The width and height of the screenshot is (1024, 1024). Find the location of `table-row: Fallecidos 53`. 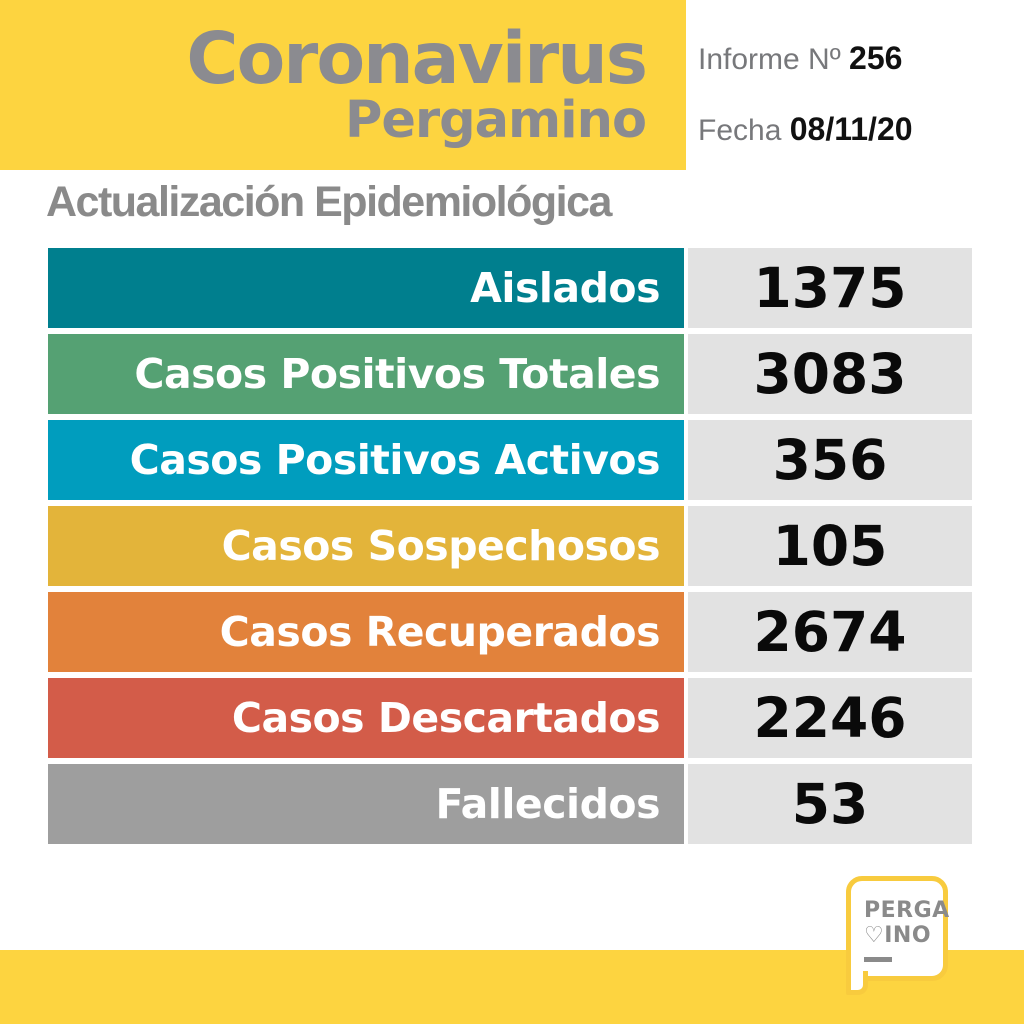

table-row: Fallecidos 53 is located at coordinates (510, 804).